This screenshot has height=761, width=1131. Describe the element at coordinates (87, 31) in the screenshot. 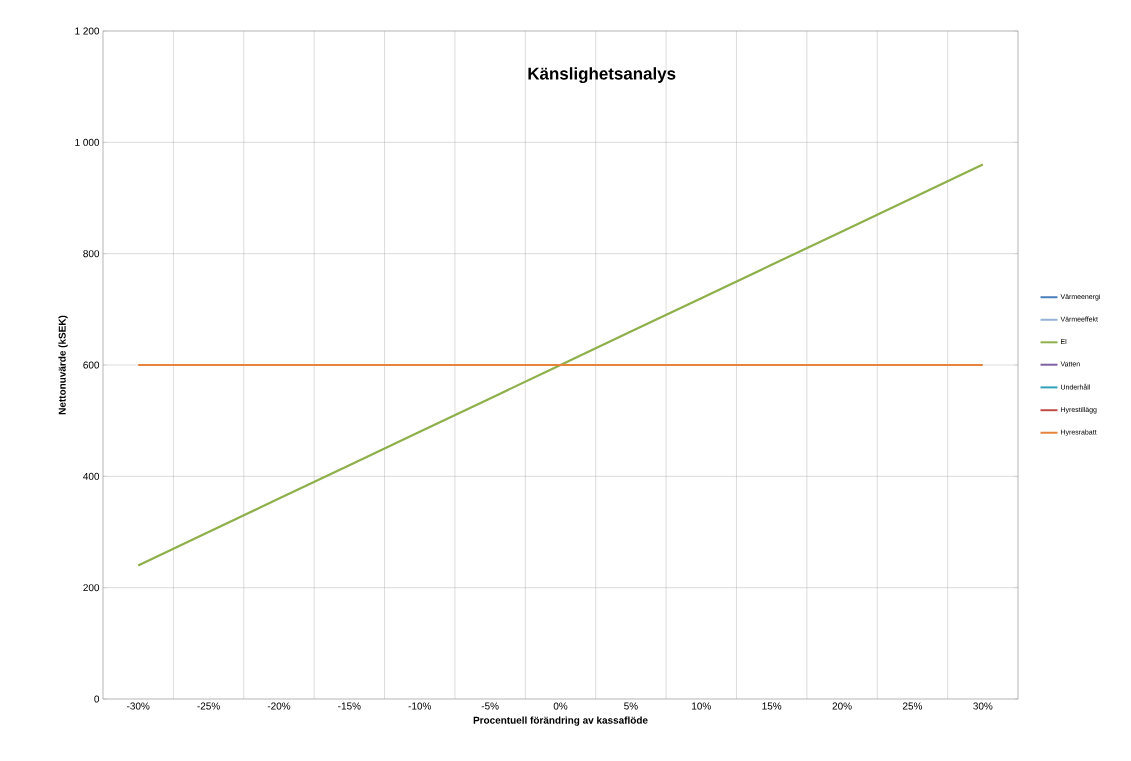

I see `y-tick-label: 1 200` at that location.